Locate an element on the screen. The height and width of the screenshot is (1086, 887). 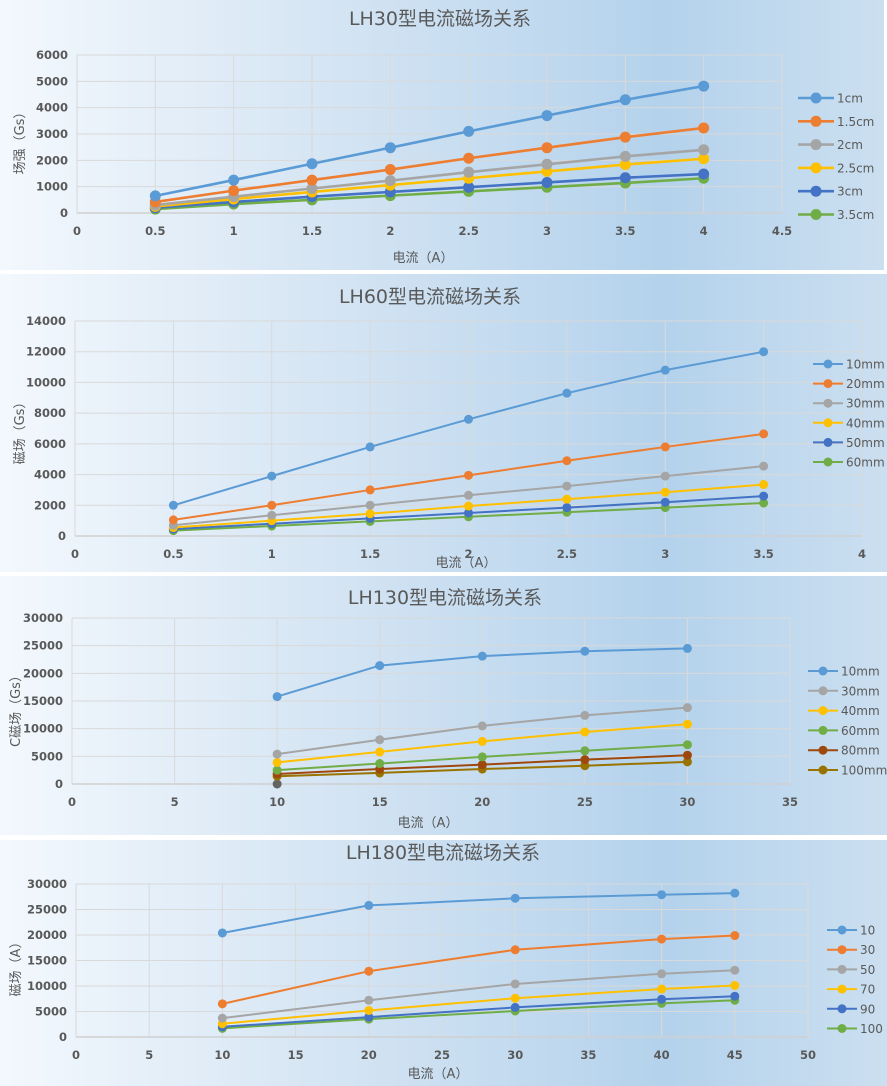
legend-item: 2.5cm is located at coordinates (836, 168).